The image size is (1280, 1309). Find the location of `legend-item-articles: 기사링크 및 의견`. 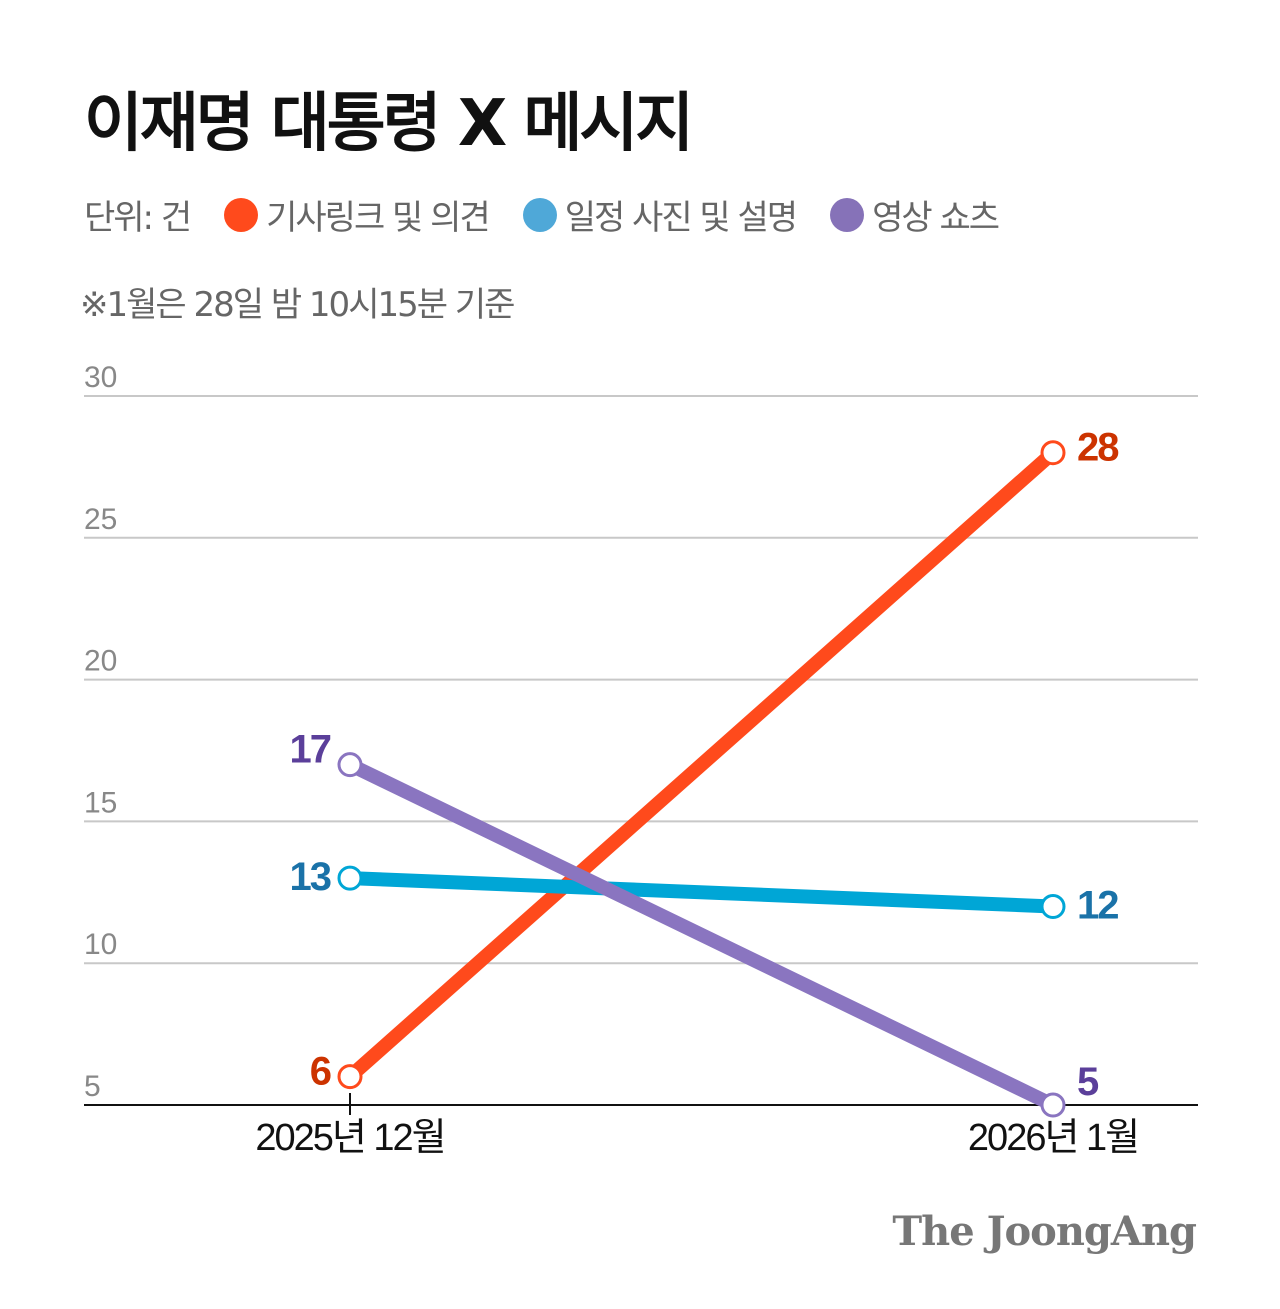

legend-item-articles: 기사링크 및 의견 is located at coordinates (357, 214).